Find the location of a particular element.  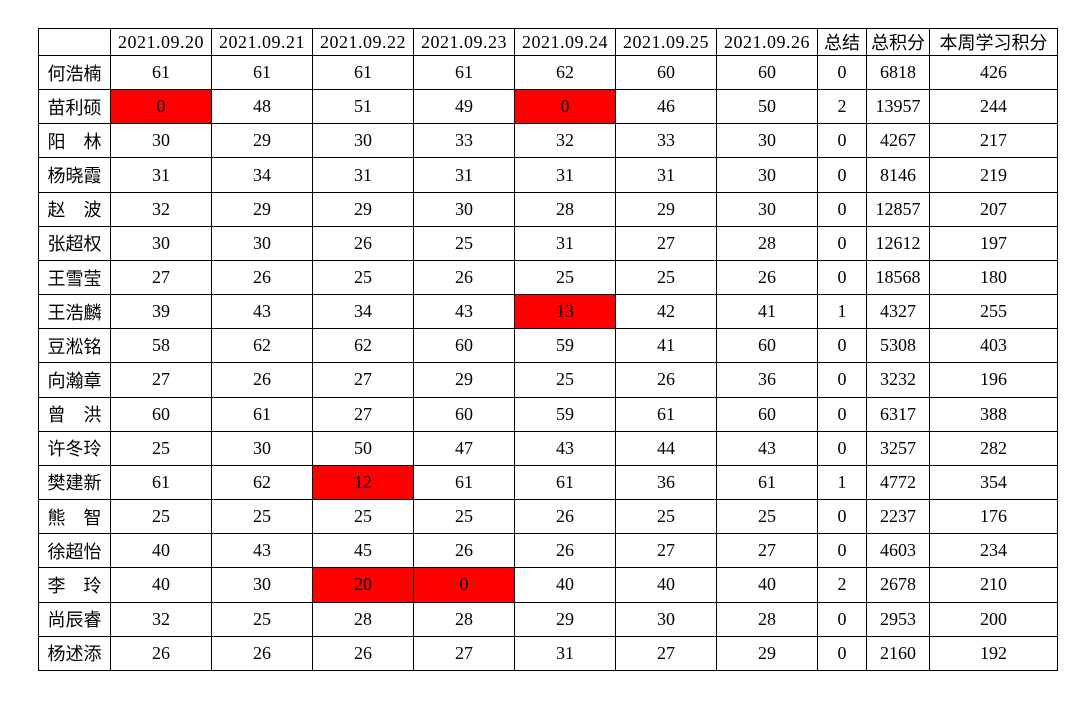

student-name: 王雪莹 is located at coordinates (74, 277).